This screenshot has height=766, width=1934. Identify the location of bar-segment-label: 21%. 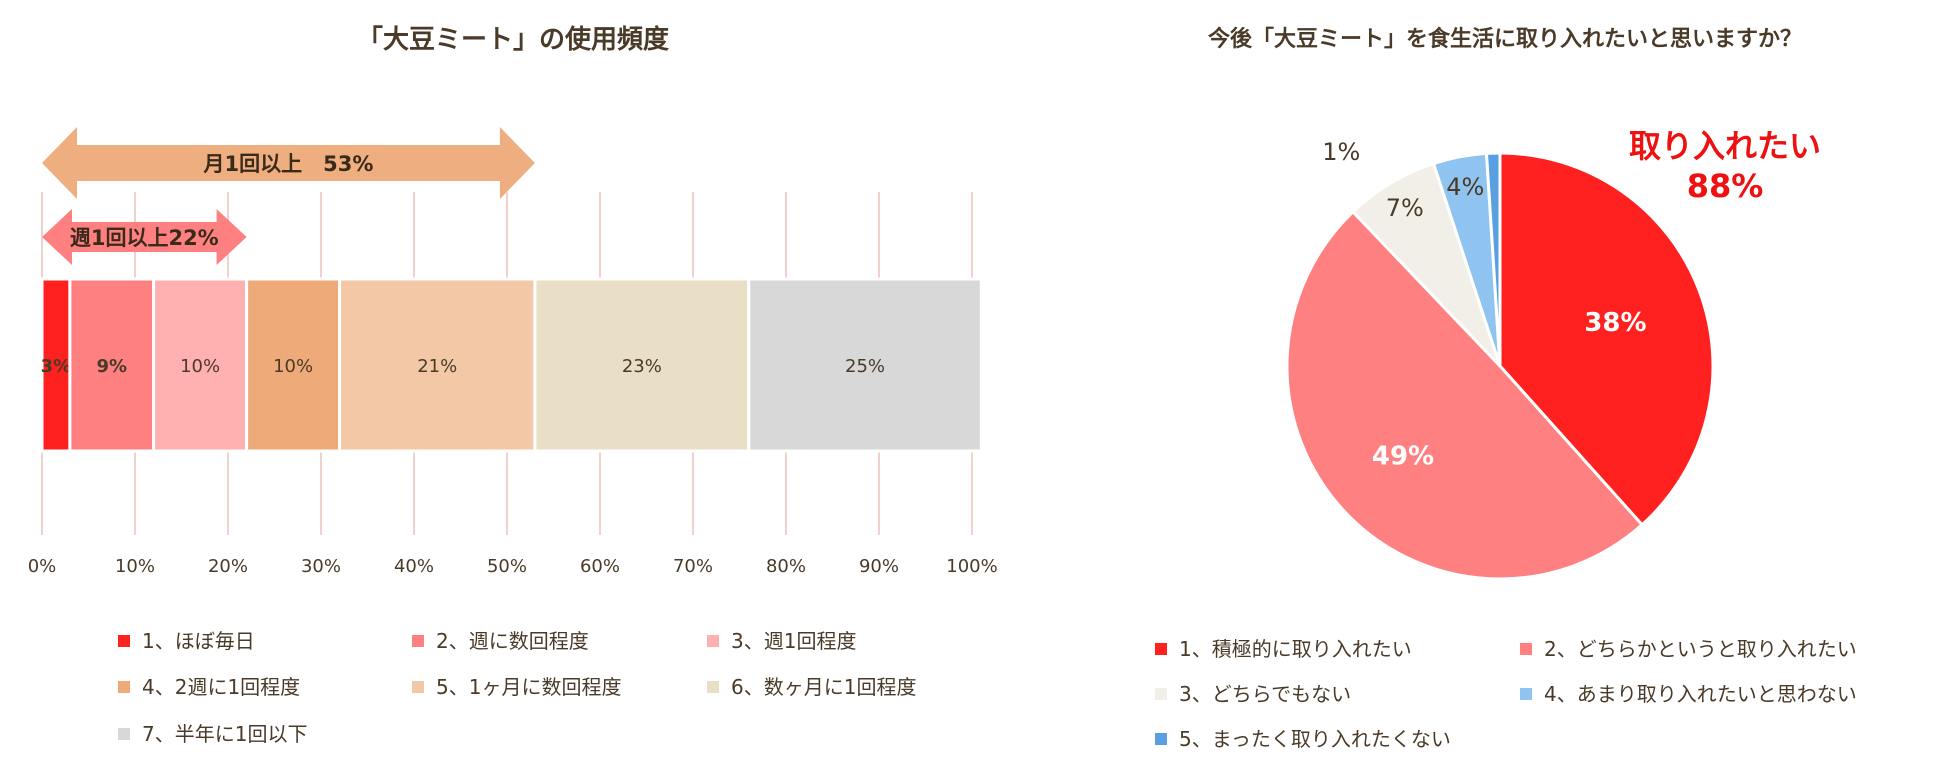
(437, 366).